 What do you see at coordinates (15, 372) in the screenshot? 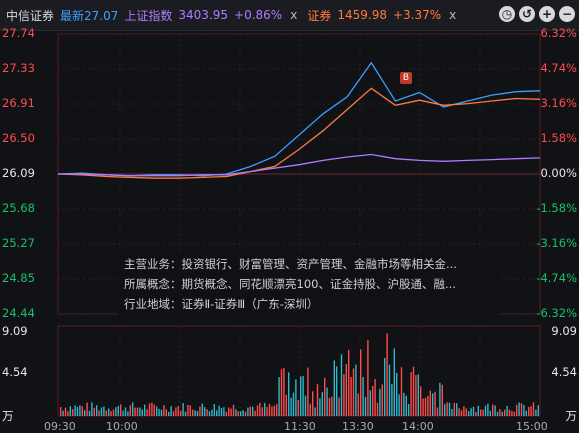
I see `volume-axis-label: 4.54` at bounding box center [15, 372].